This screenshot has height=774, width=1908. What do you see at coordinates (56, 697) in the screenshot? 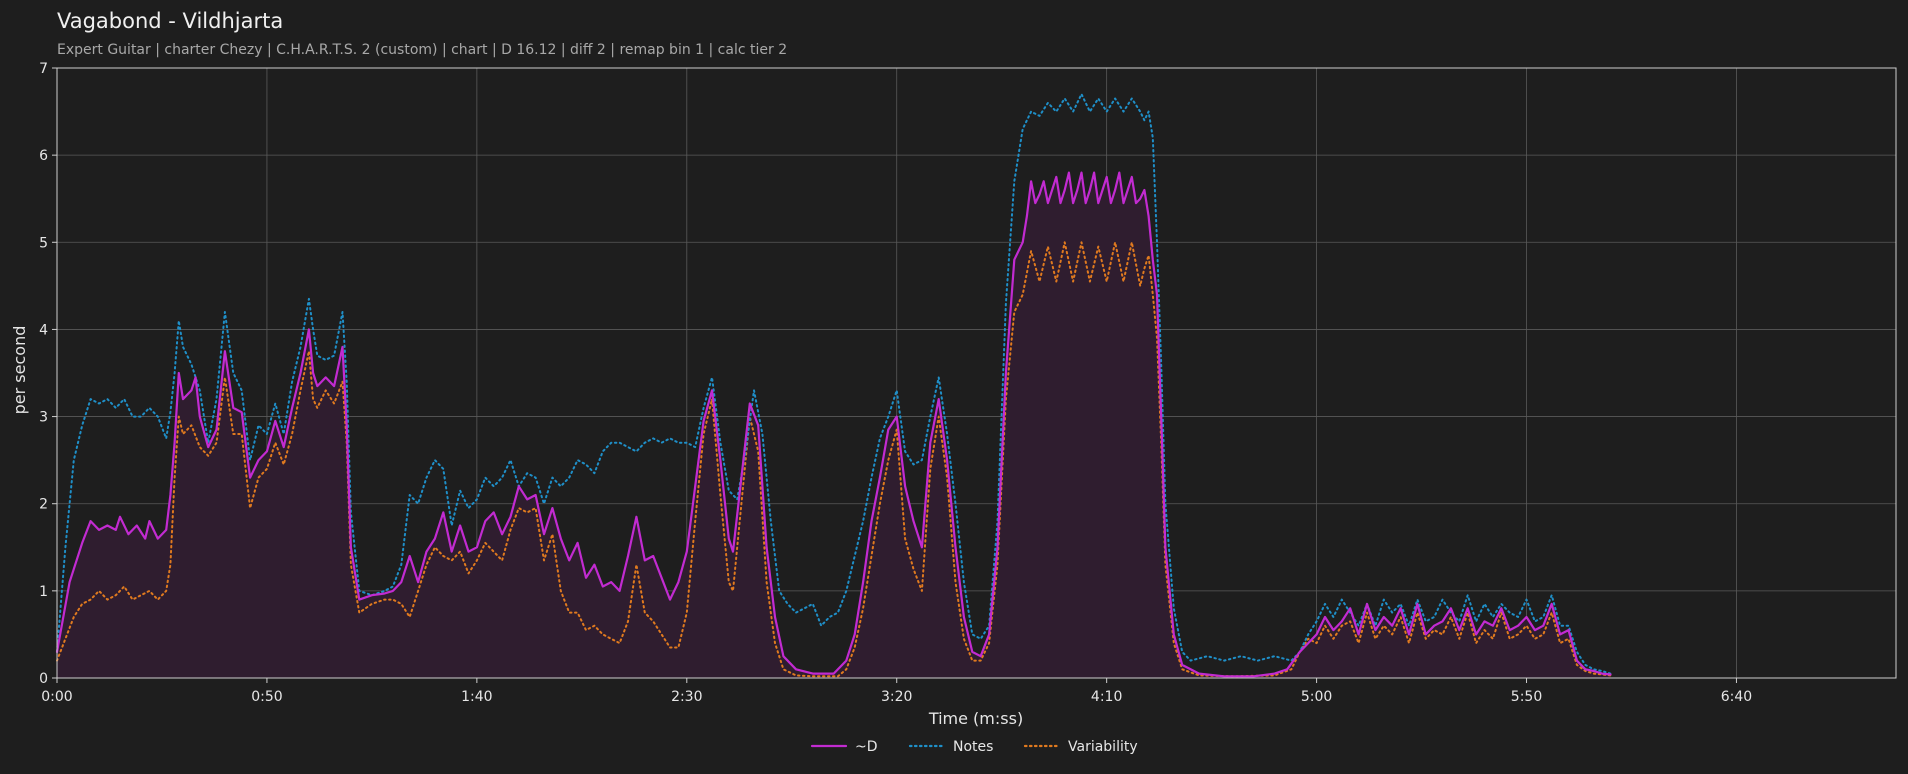
I see `x-tick-label: 0:00` at bounding box center [56, 697].